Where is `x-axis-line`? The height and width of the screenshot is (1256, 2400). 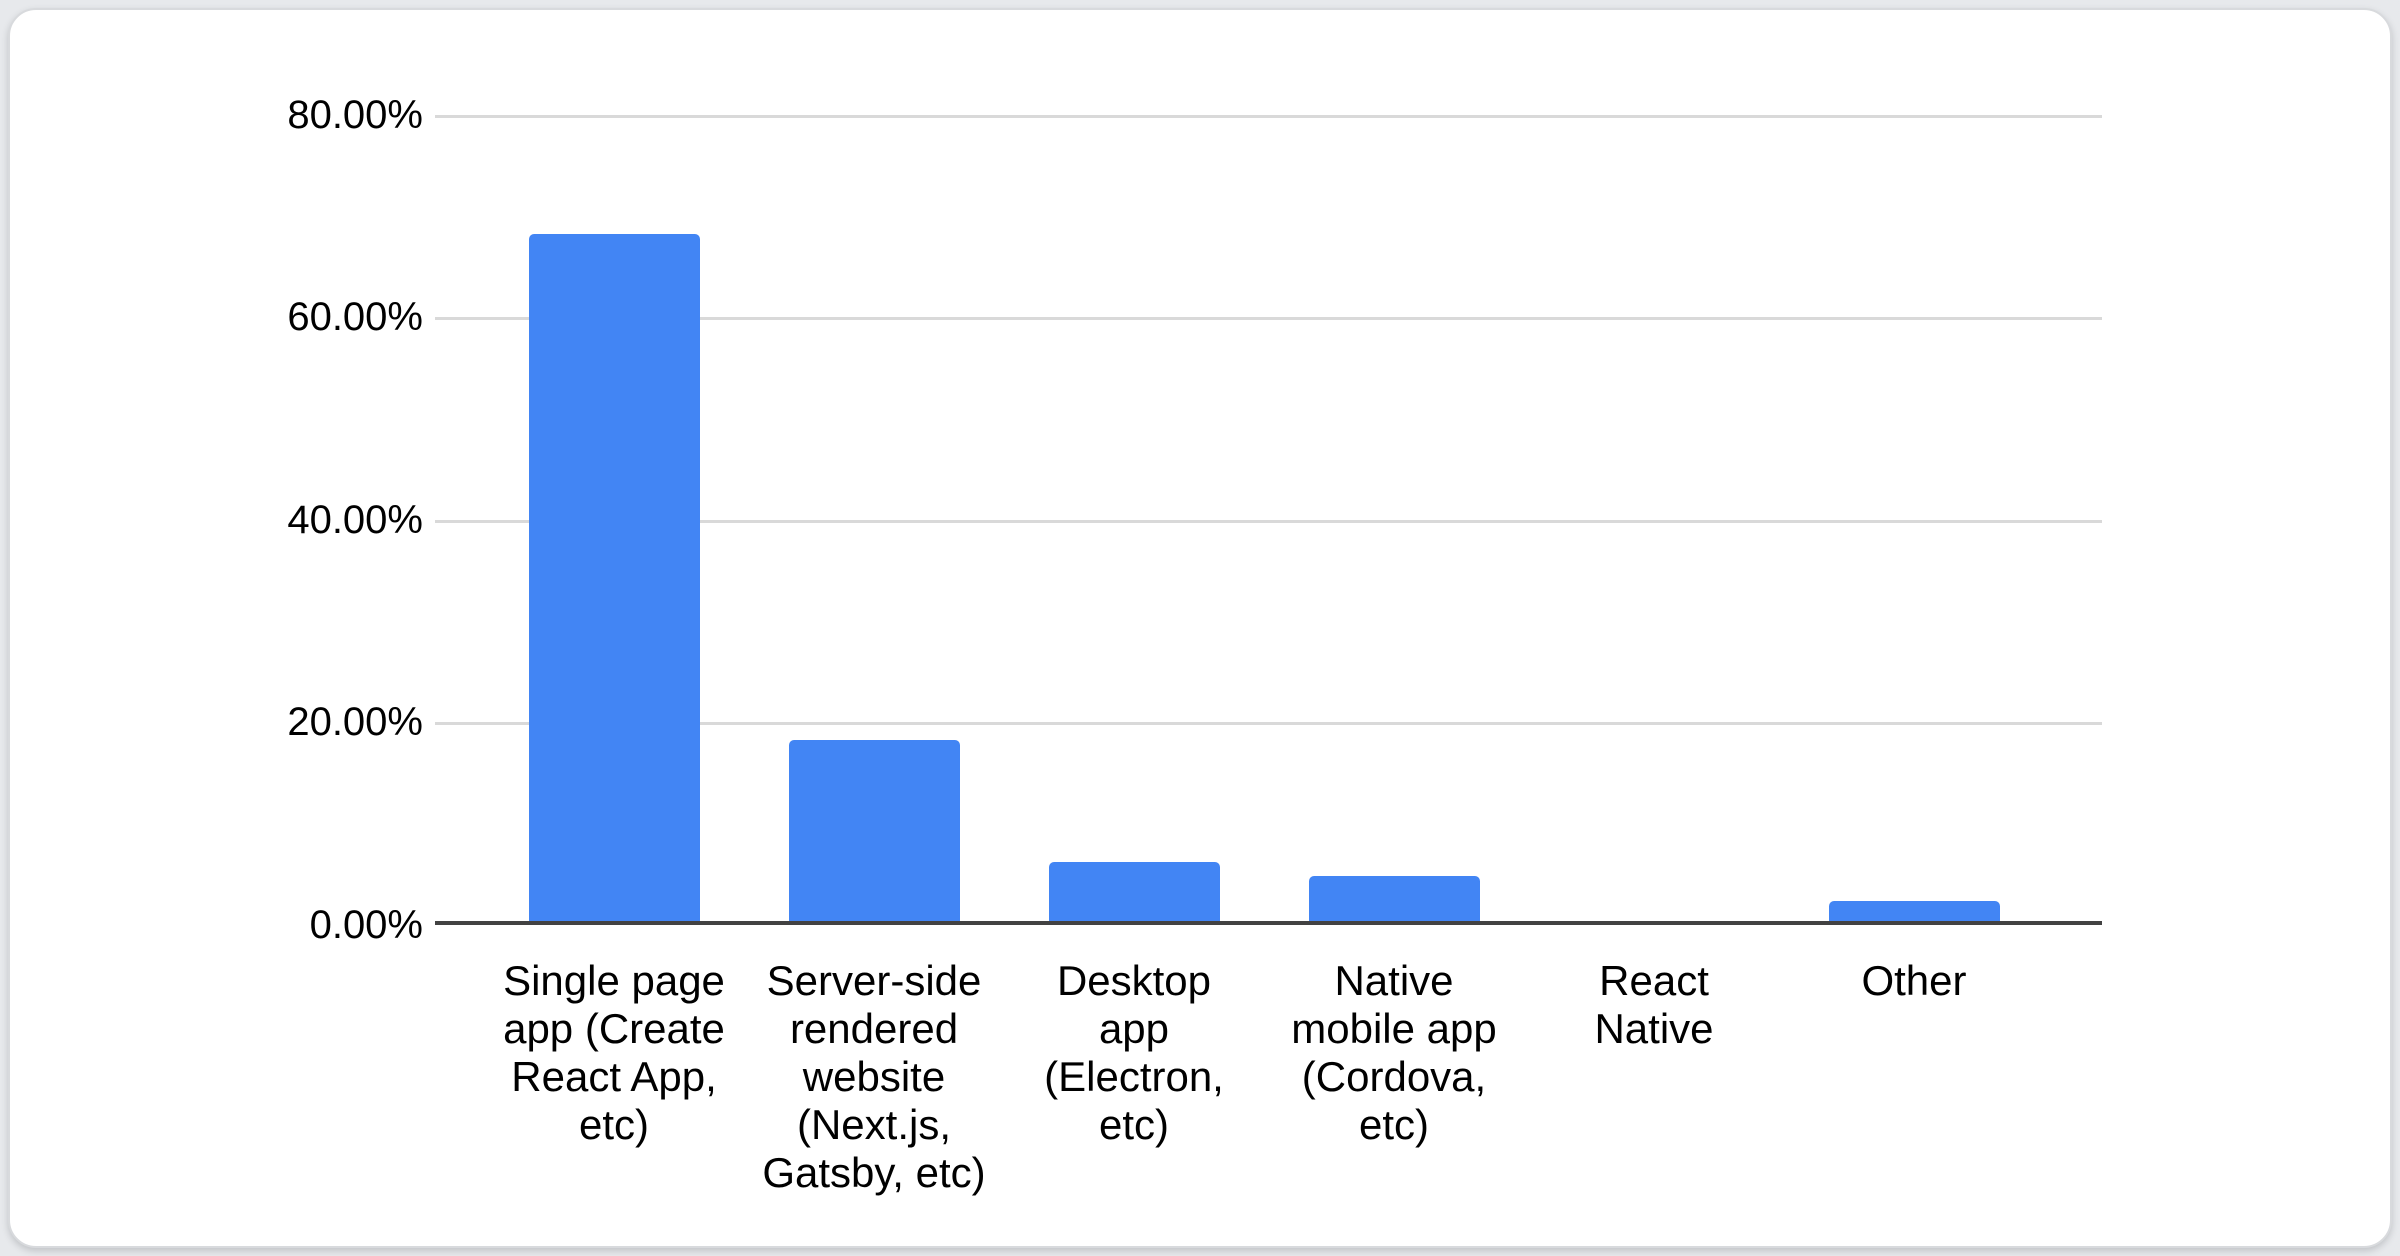 x-axis-line is located at coordinates (1268, 923).